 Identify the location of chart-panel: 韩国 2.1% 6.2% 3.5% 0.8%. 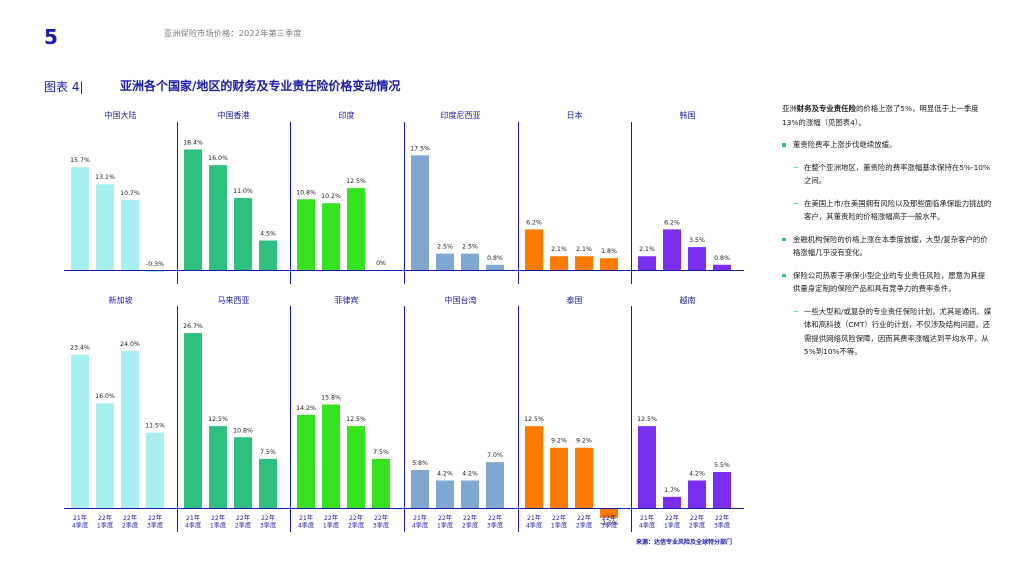
(687, 205).